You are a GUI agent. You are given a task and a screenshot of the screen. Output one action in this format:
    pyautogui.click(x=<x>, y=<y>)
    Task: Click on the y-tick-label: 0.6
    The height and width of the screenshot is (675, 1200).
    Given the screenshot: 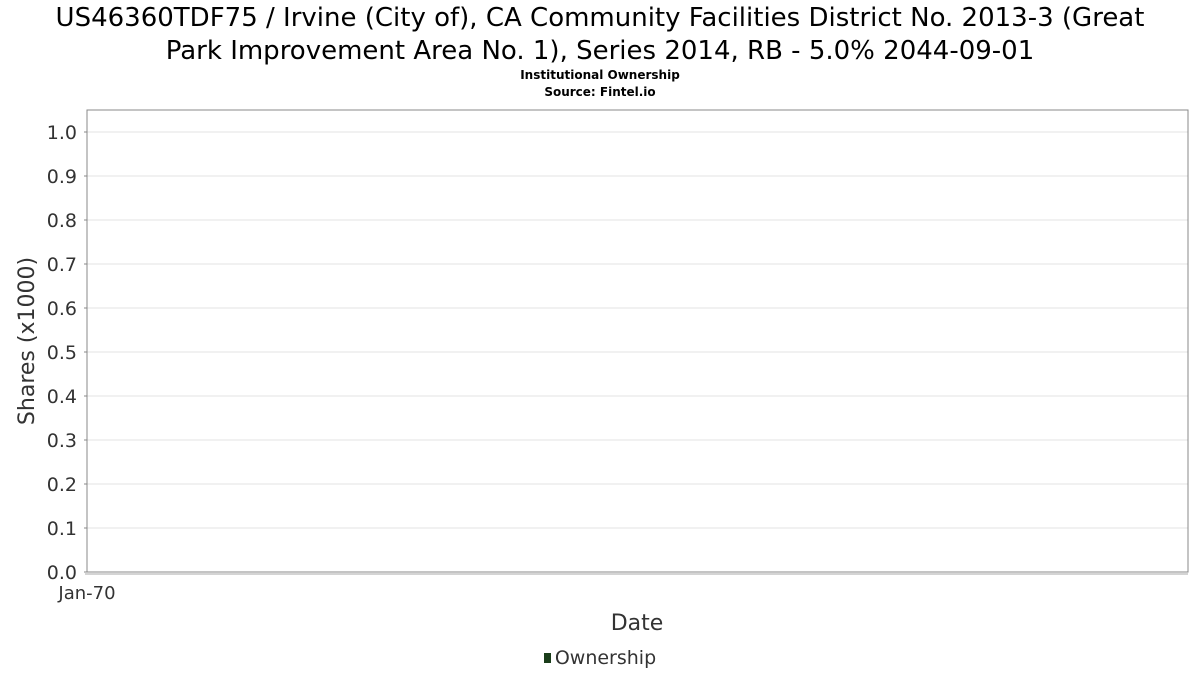 What is the action you would take?
    pyautogui.click(x=62, y=309)
    